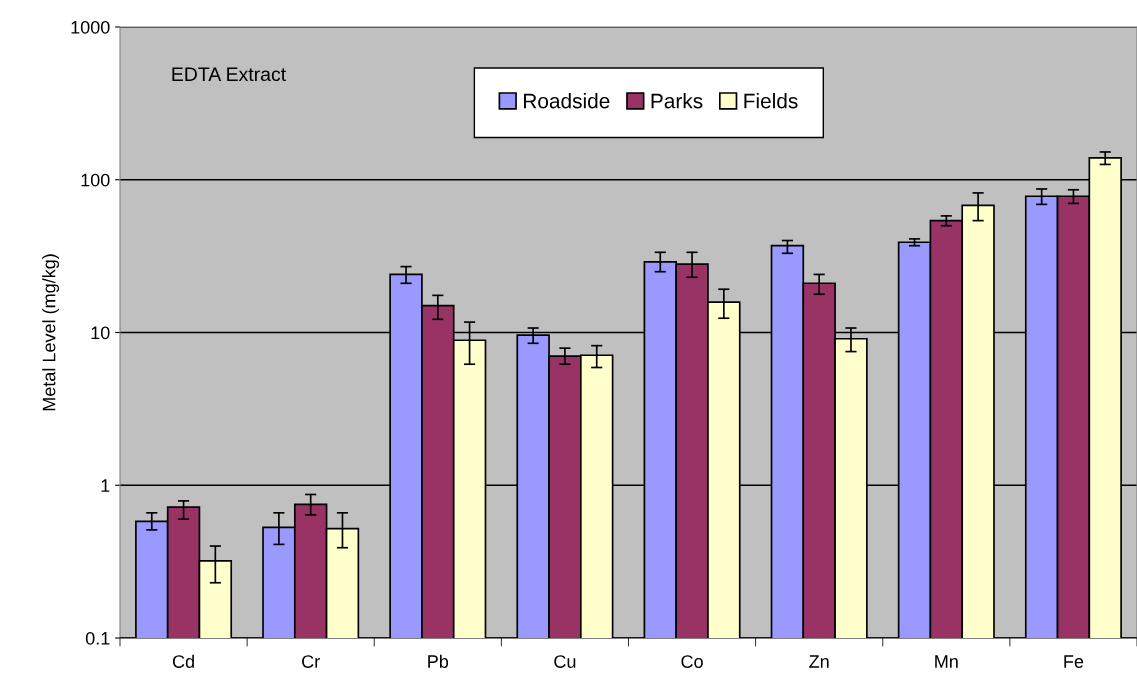 The image size is (1137, 684). Describe the element at coordinates (95, 180) in the screenshot. I see `y-tick-label: 100` at that location.